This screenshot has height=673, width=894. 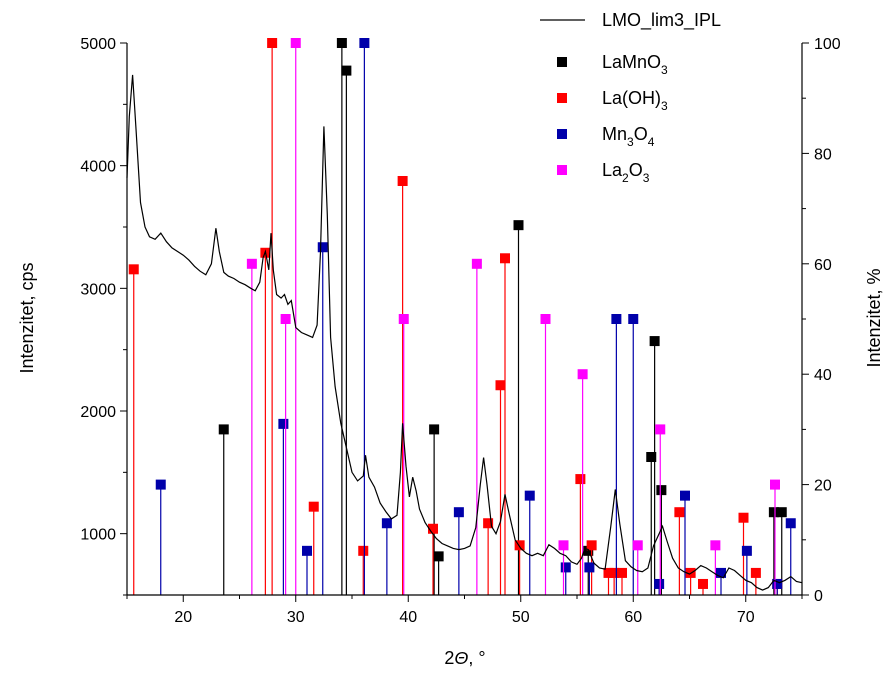 I want to click on y-right-tick-label: 60, so click(x=823, y=265).